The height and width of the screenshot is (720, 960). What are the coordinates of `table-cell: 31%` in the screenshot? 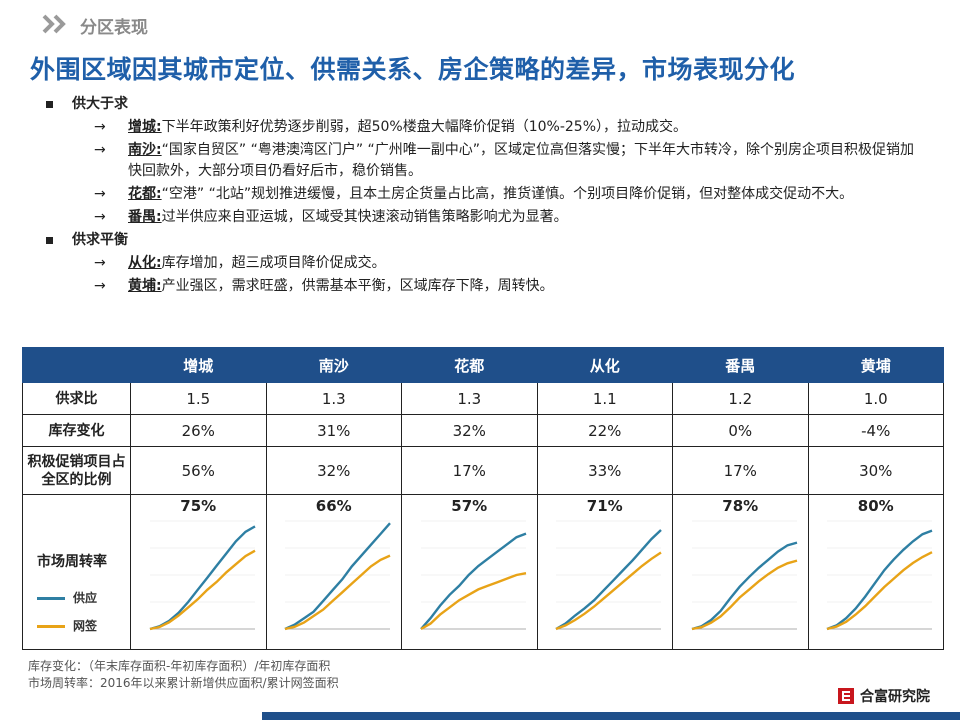 It's located at (333, 430).